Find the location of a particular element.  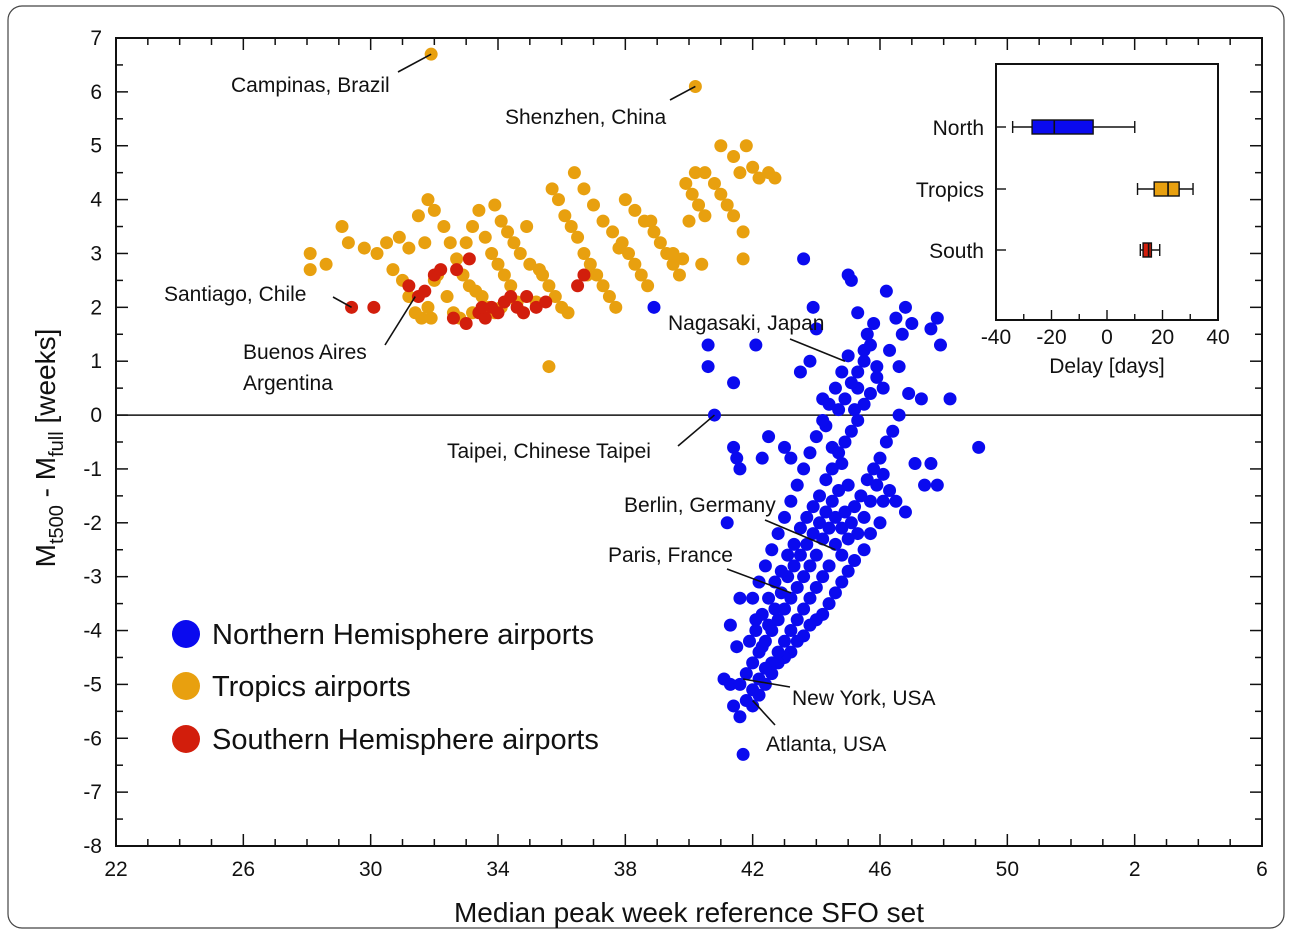

y-tick-label: 1 is located at coordinates (96, 361).